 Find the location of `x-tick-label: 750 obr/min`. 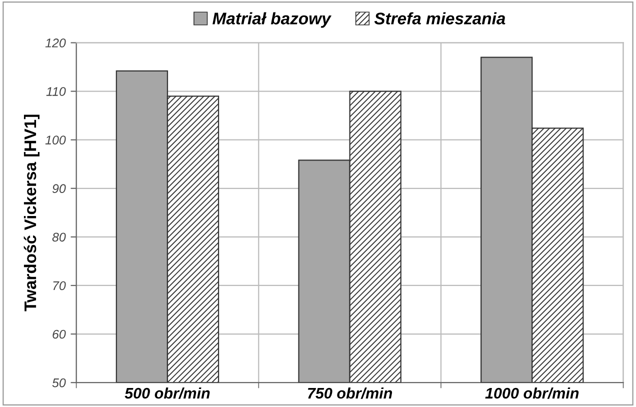

x-tick-label: 750 obr/min is located at coordinates (350, 393).